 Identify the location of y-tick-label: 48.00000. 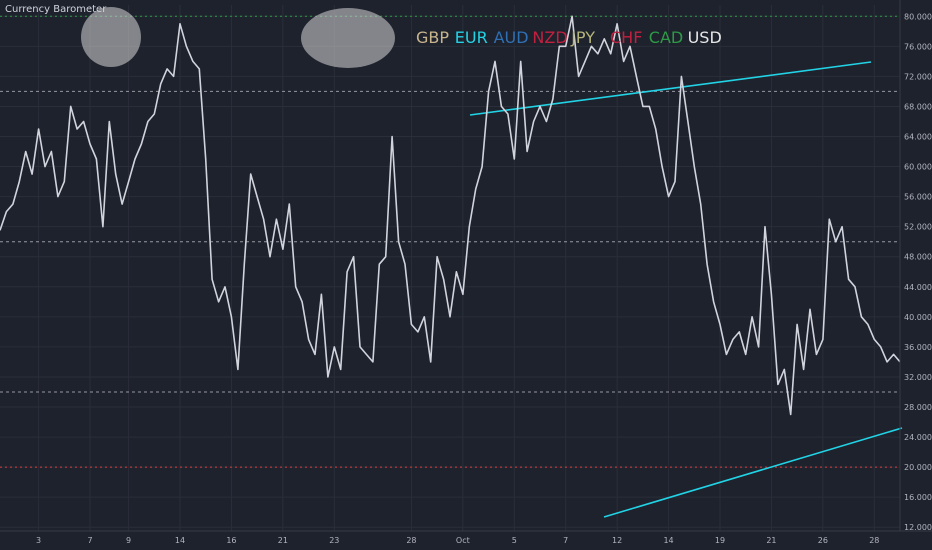
(918, 257).